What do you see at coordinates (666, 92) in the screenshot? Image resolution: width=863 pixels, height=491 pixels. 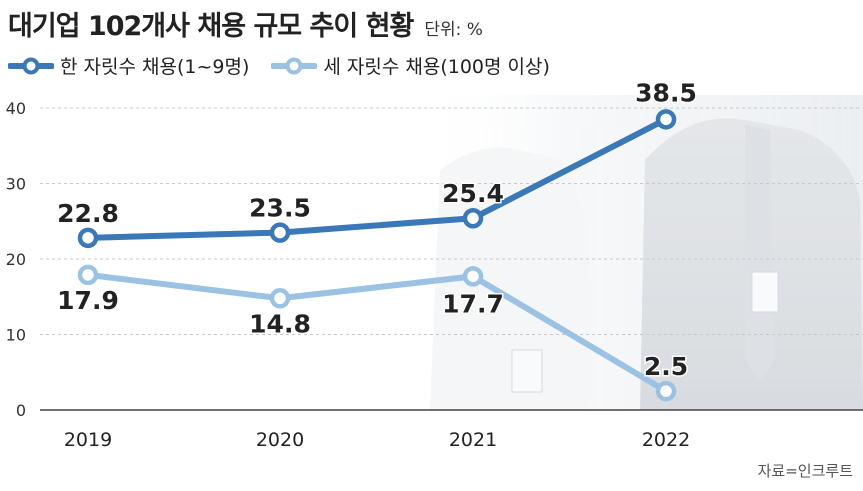 I see `data-label: 38.5` at bounding box center [666, 92].